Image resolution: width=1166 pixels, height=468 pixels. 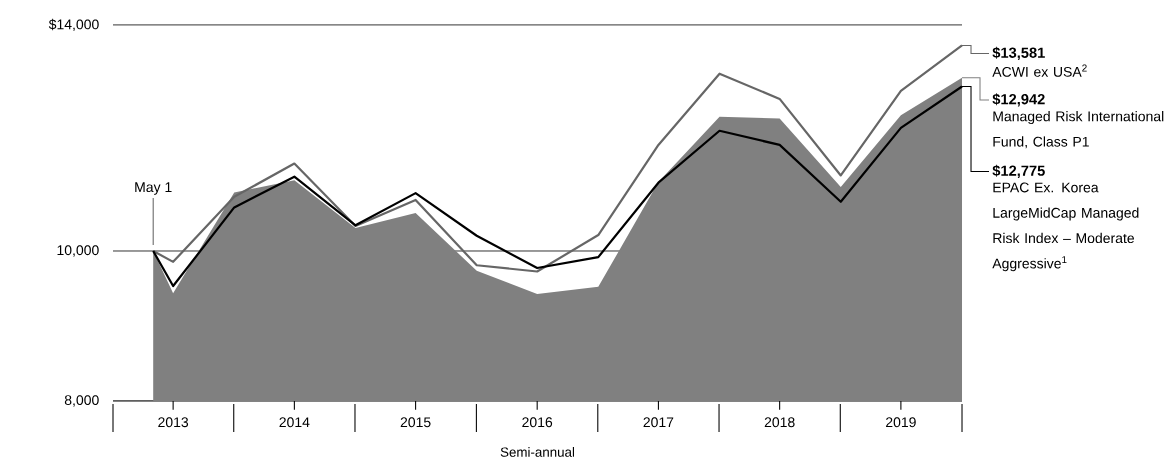 What do you see at coordinates (1065, 227) in the screenshot?
I see `text: EPAC Ex. Korea LargeMidCap Managed Risk Index – Moderate Aggressive$^{1}$` at bounding box center [1065, 227].